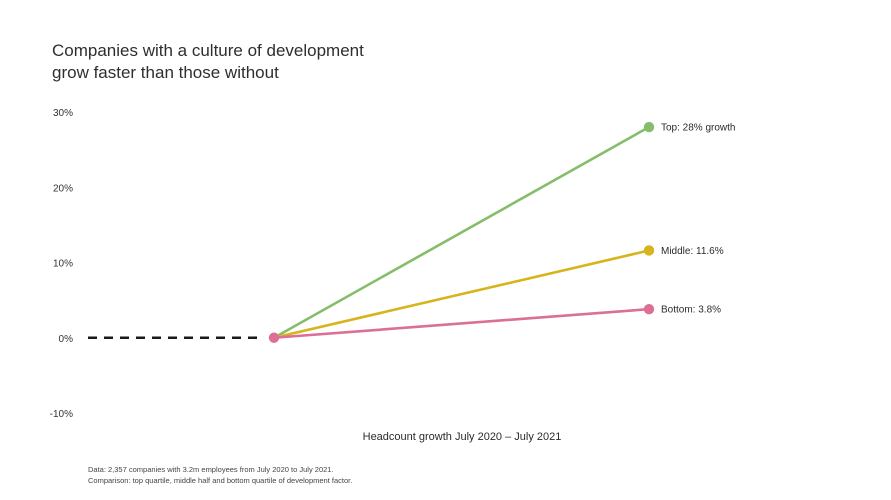  Describe the element at coordinates (692, 251) in the screenshot. I see `series-label-middle: Middle: 11.6%` at that location.